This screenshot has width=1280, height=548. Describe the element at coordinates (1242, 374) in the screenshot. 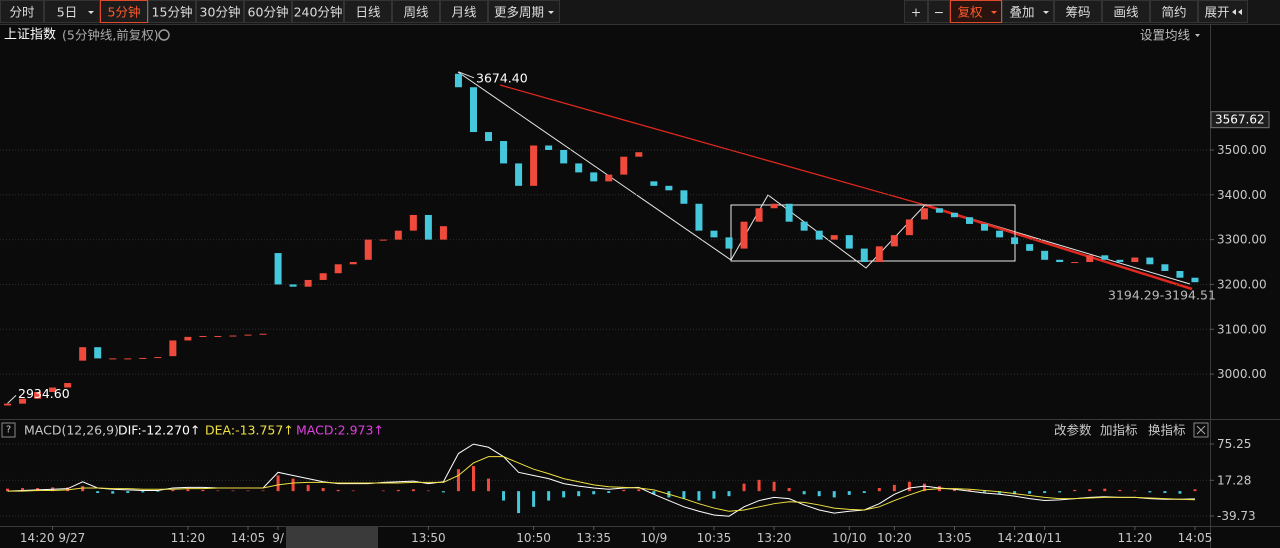

I see `y-tick-label: 3000.00` at that location.